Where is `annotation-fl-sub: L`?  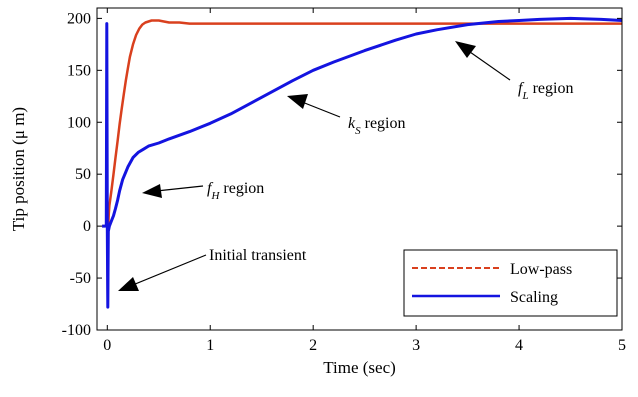
annotation-fl-sub: L is located at coordinates (524, 96).